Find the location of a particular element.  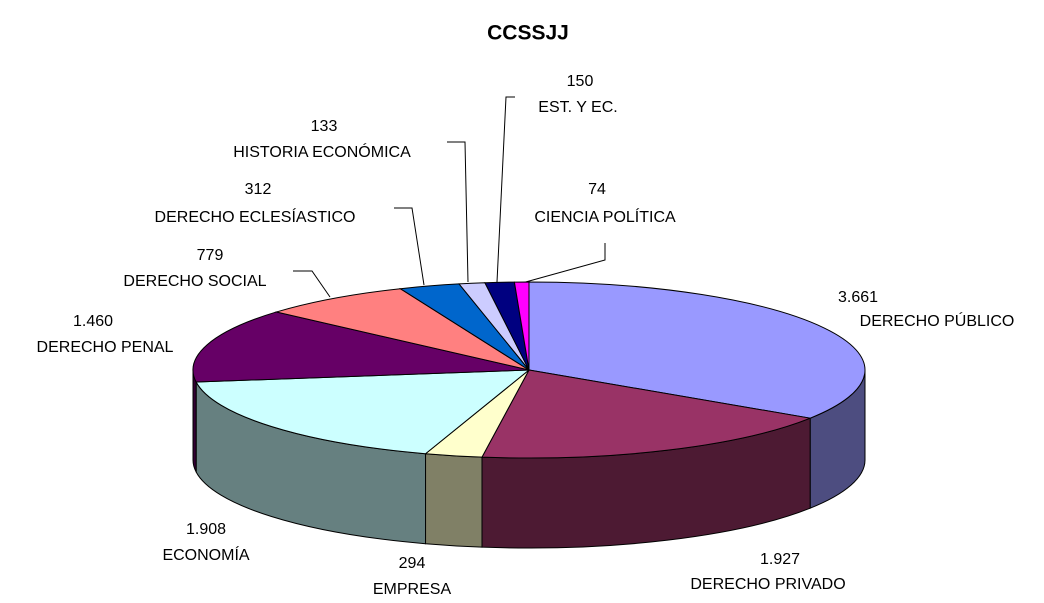

category-label: DERECHO PRIVADO is located at coordinates (767, 584).